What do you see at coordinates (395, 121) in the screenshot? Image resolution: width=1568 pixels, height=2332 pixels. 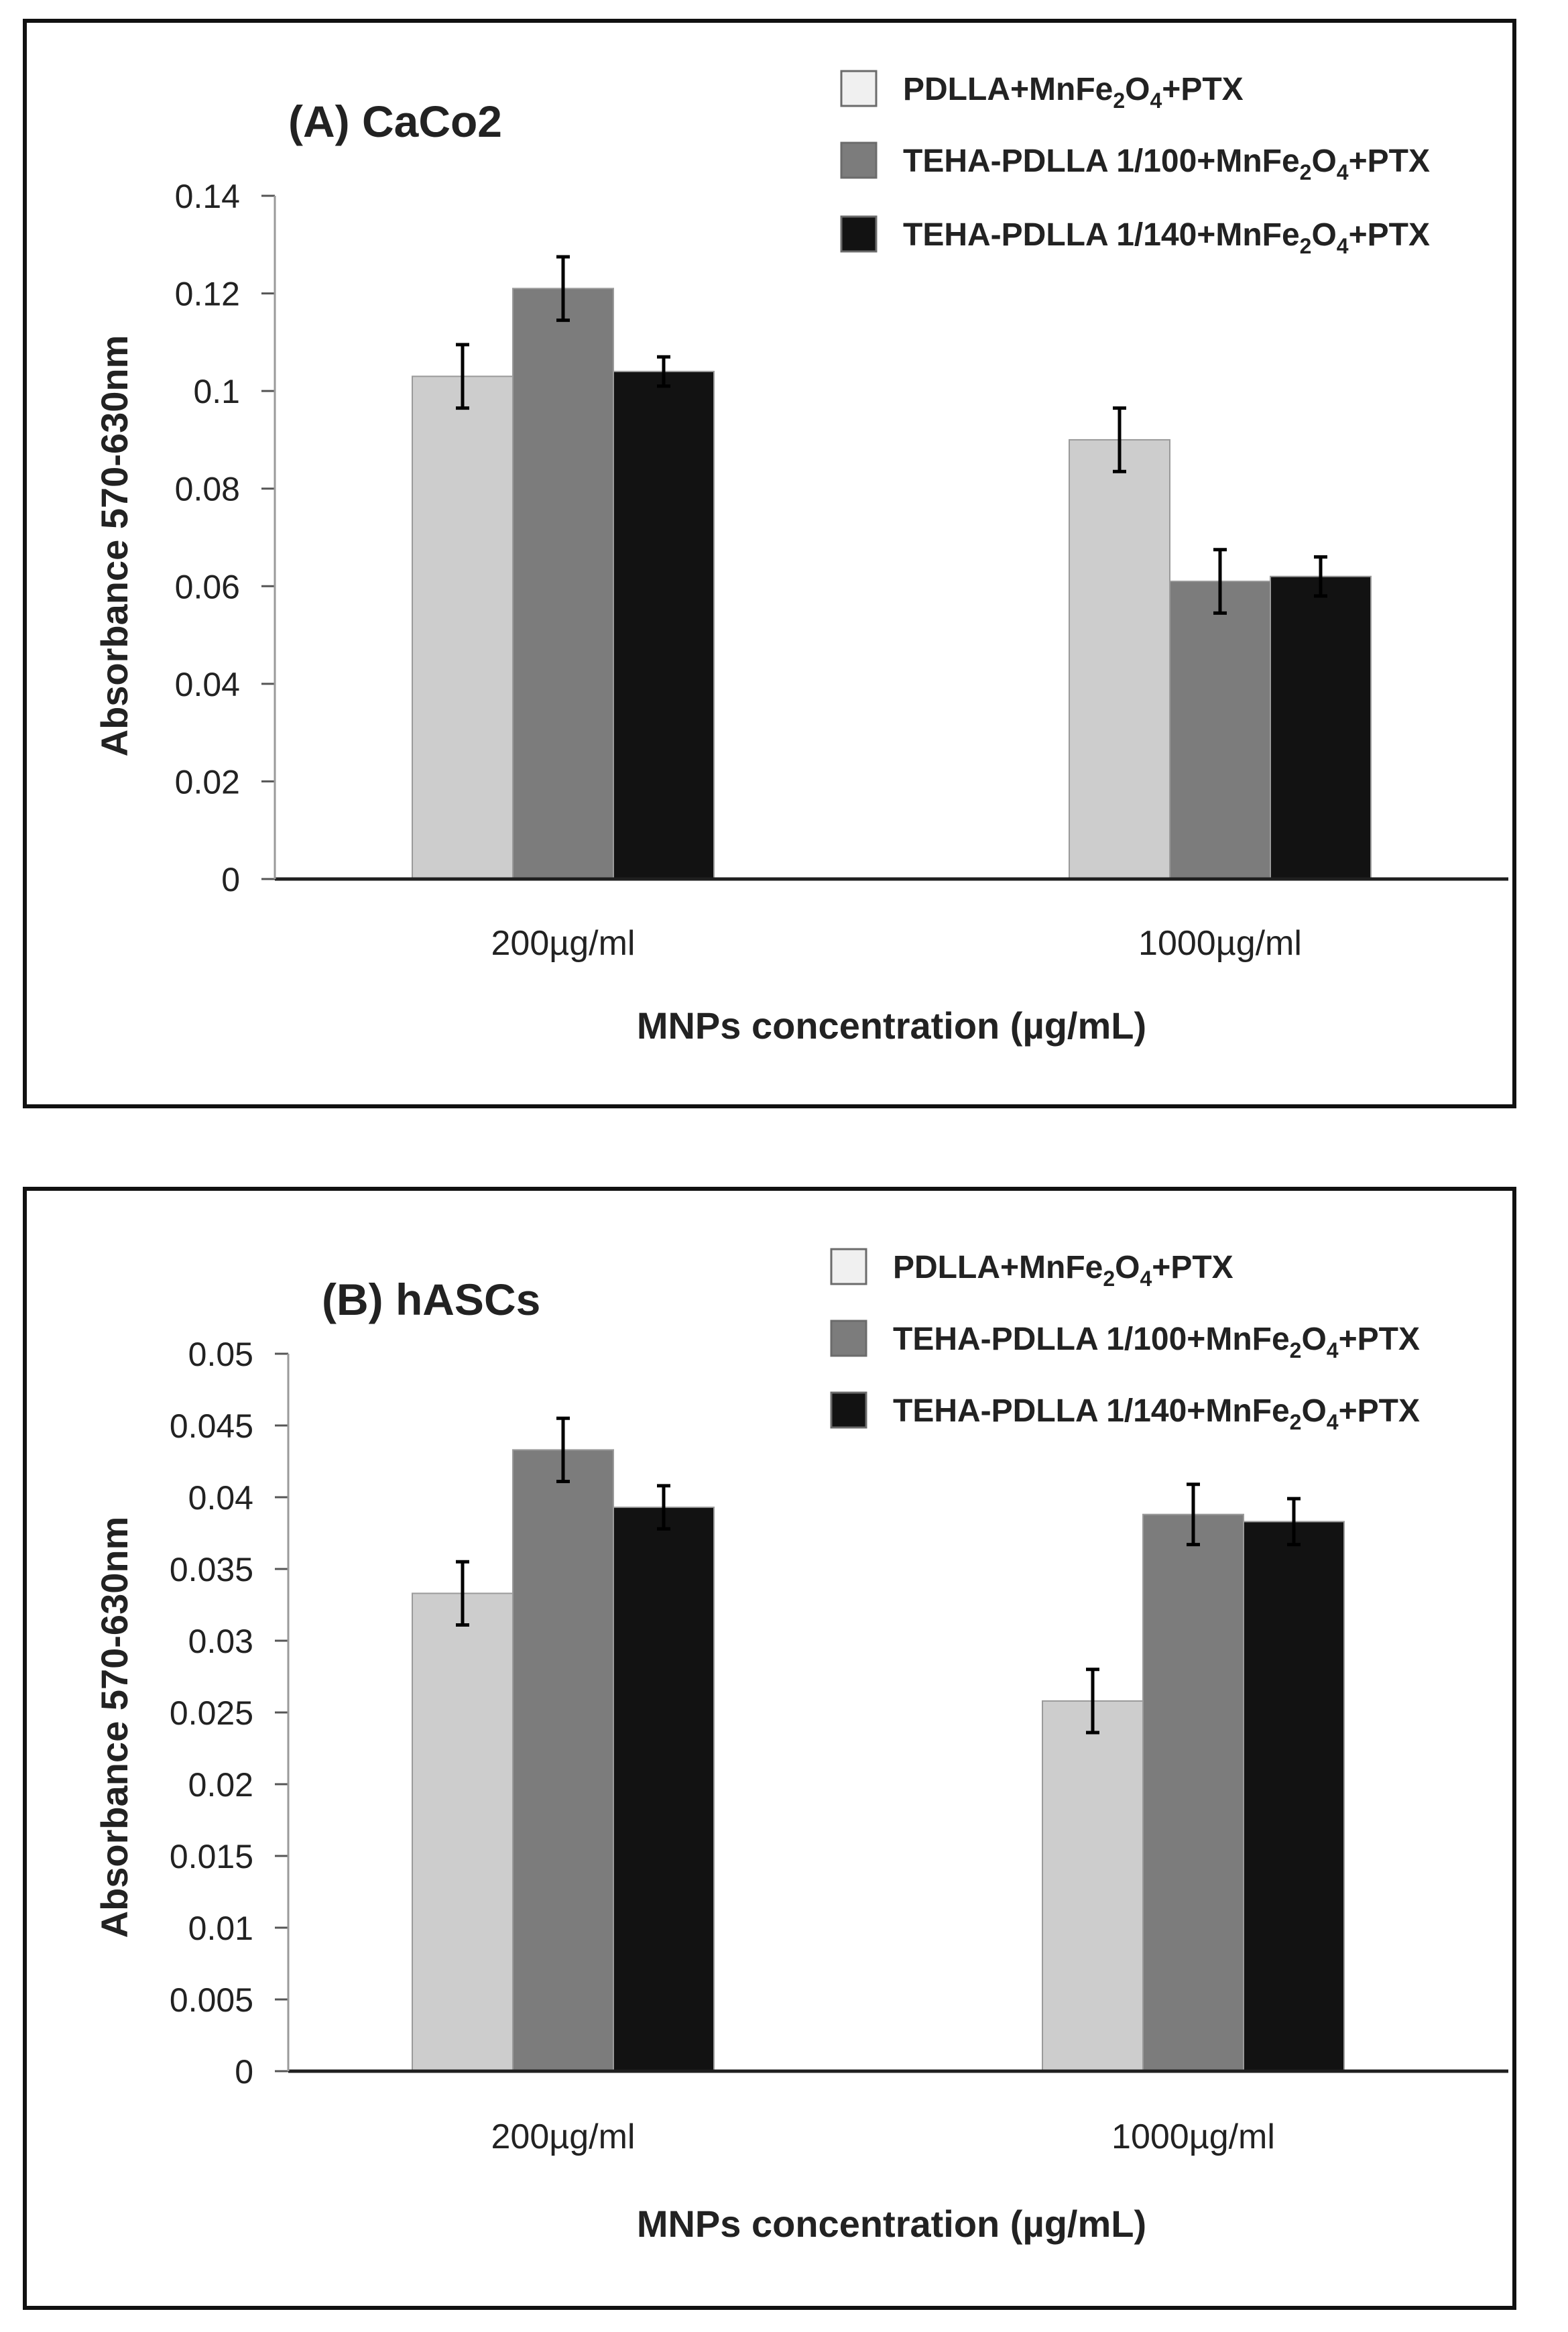 I see `chart-title: (A) CaCo2` at bounding box center [395, 121].